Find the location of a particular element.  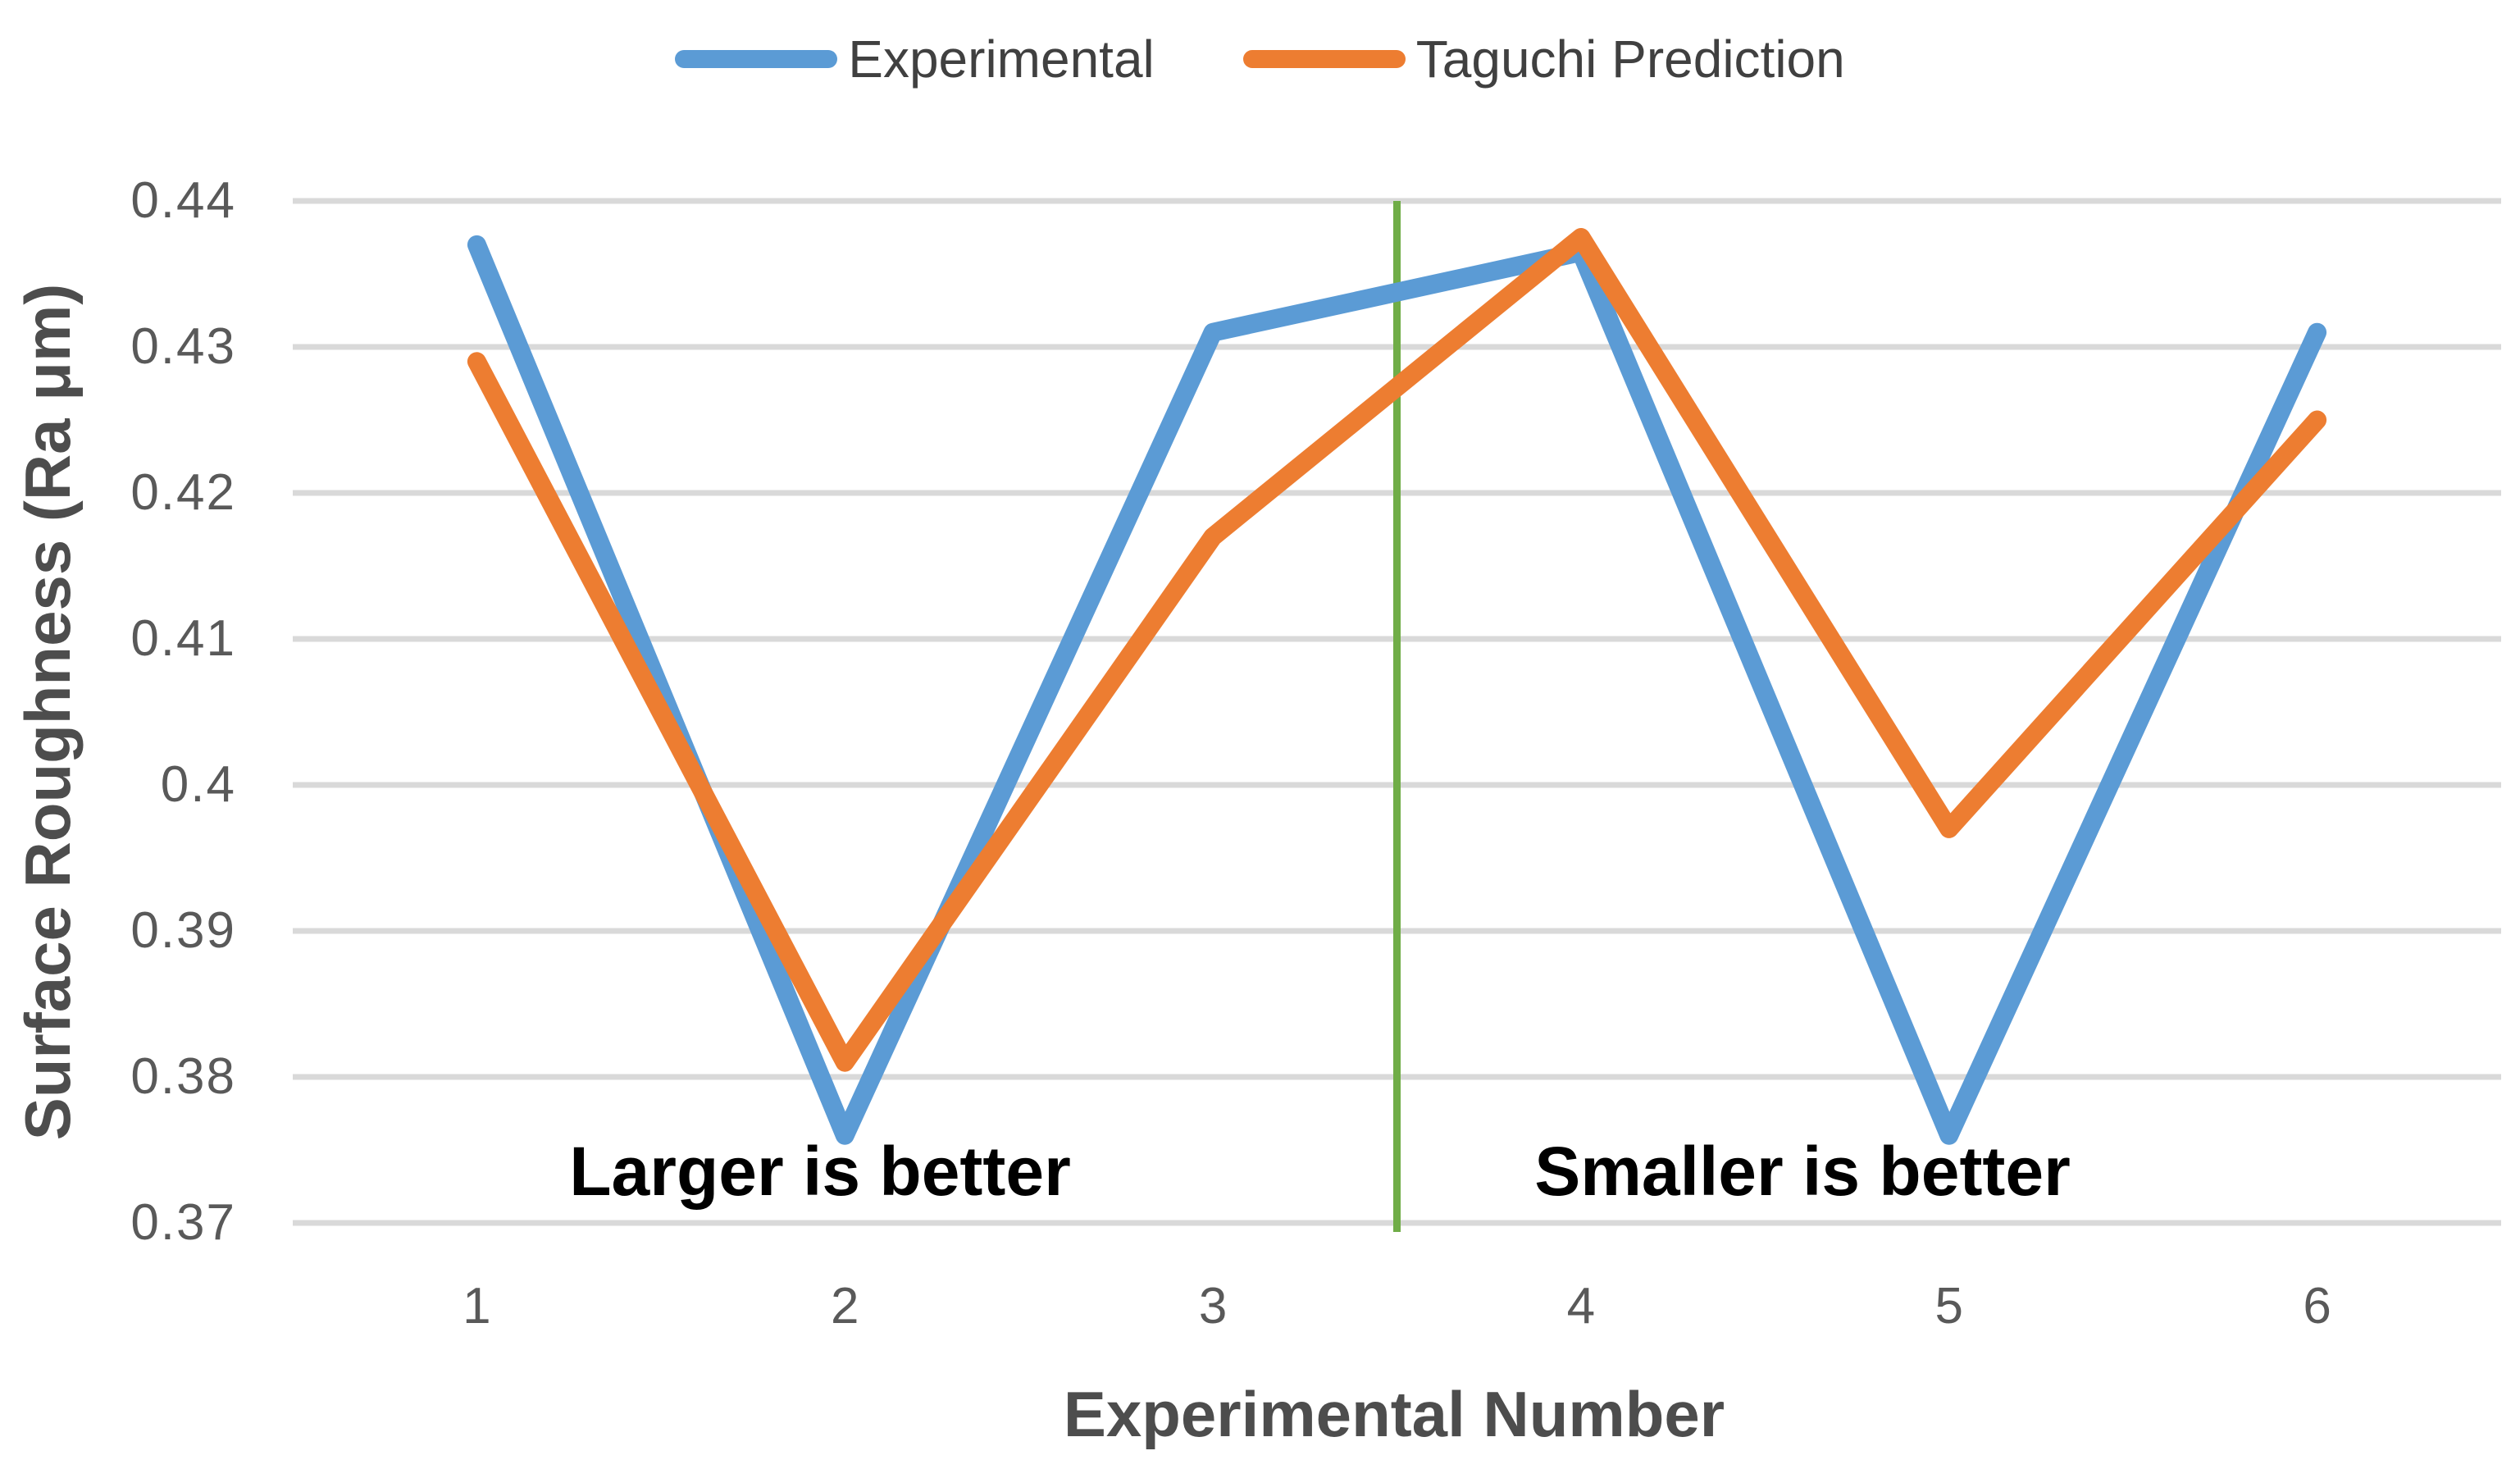

legend: Experimental Taguchi Prediction is located at coordinates (1260, 59).